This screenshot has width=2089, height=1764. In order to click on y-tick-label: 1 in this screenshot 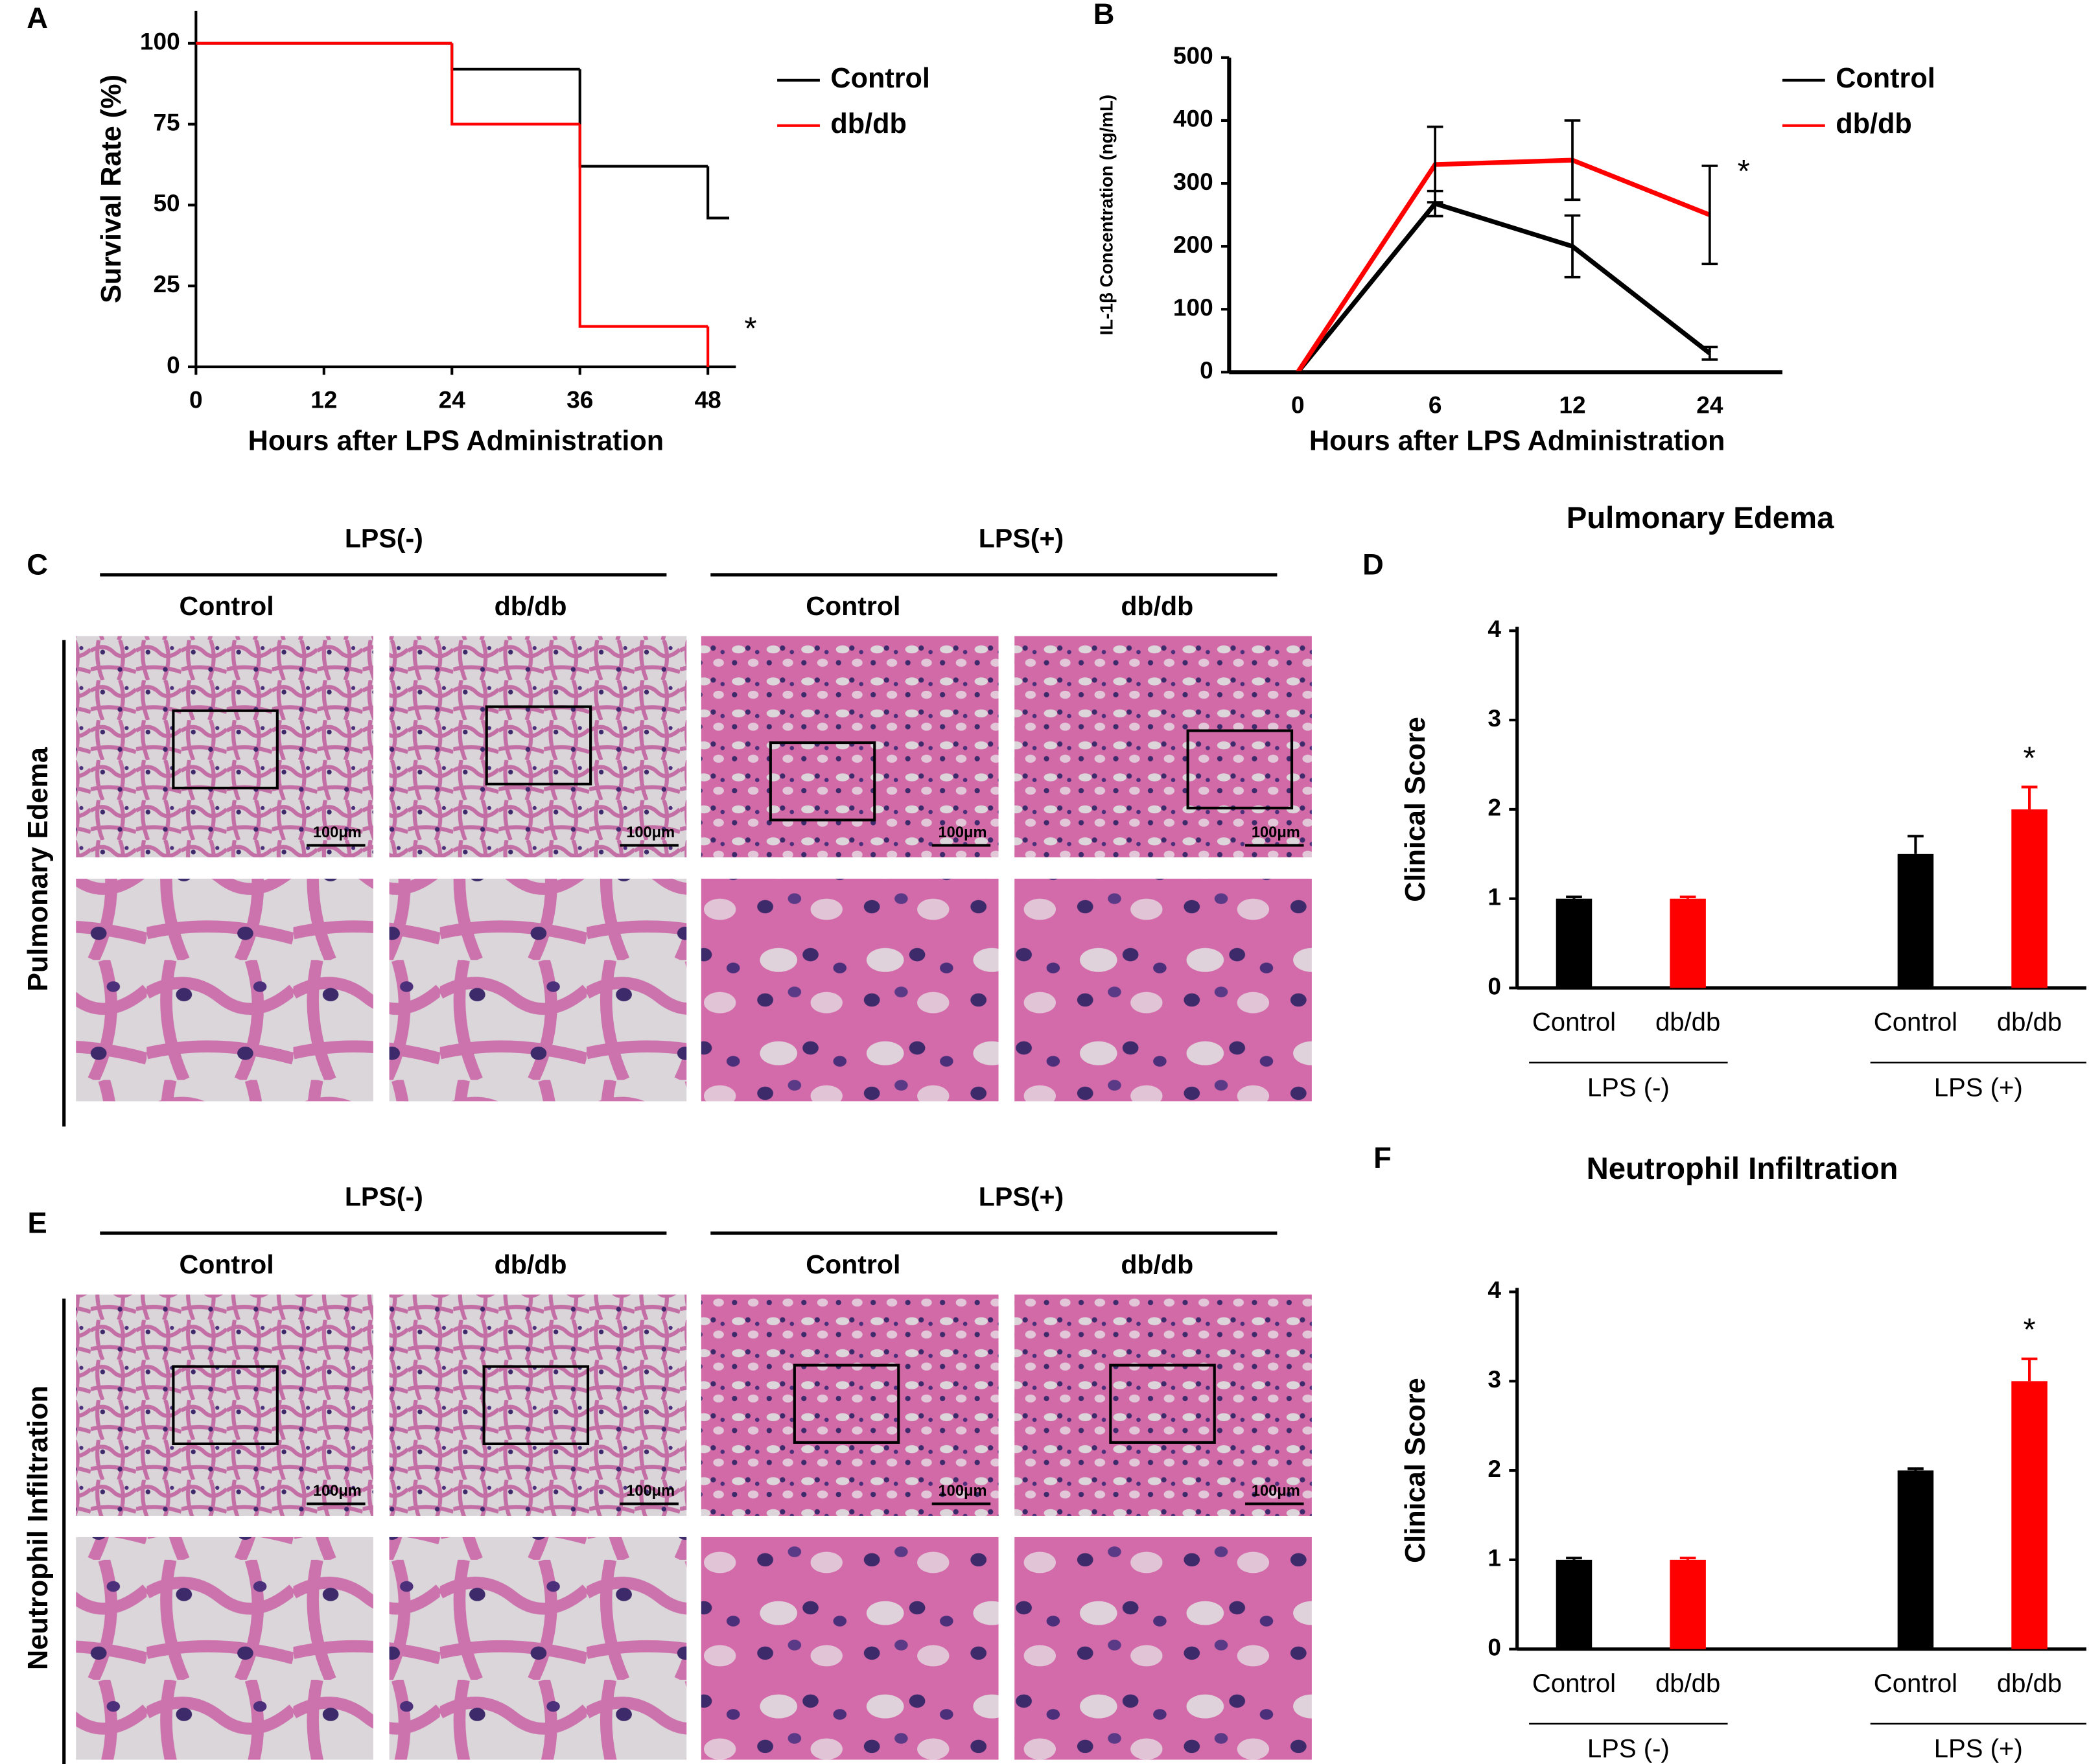, I will do `click(1494, 1558)`.